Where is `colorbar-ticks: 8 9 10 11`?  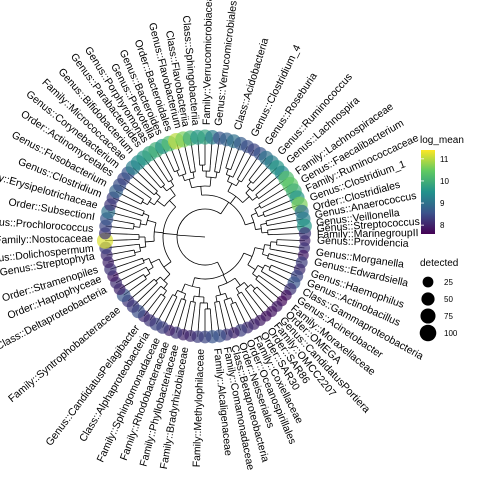
colorbar-ticks: 8 9 10 11 is located at coordinates (435, 192).